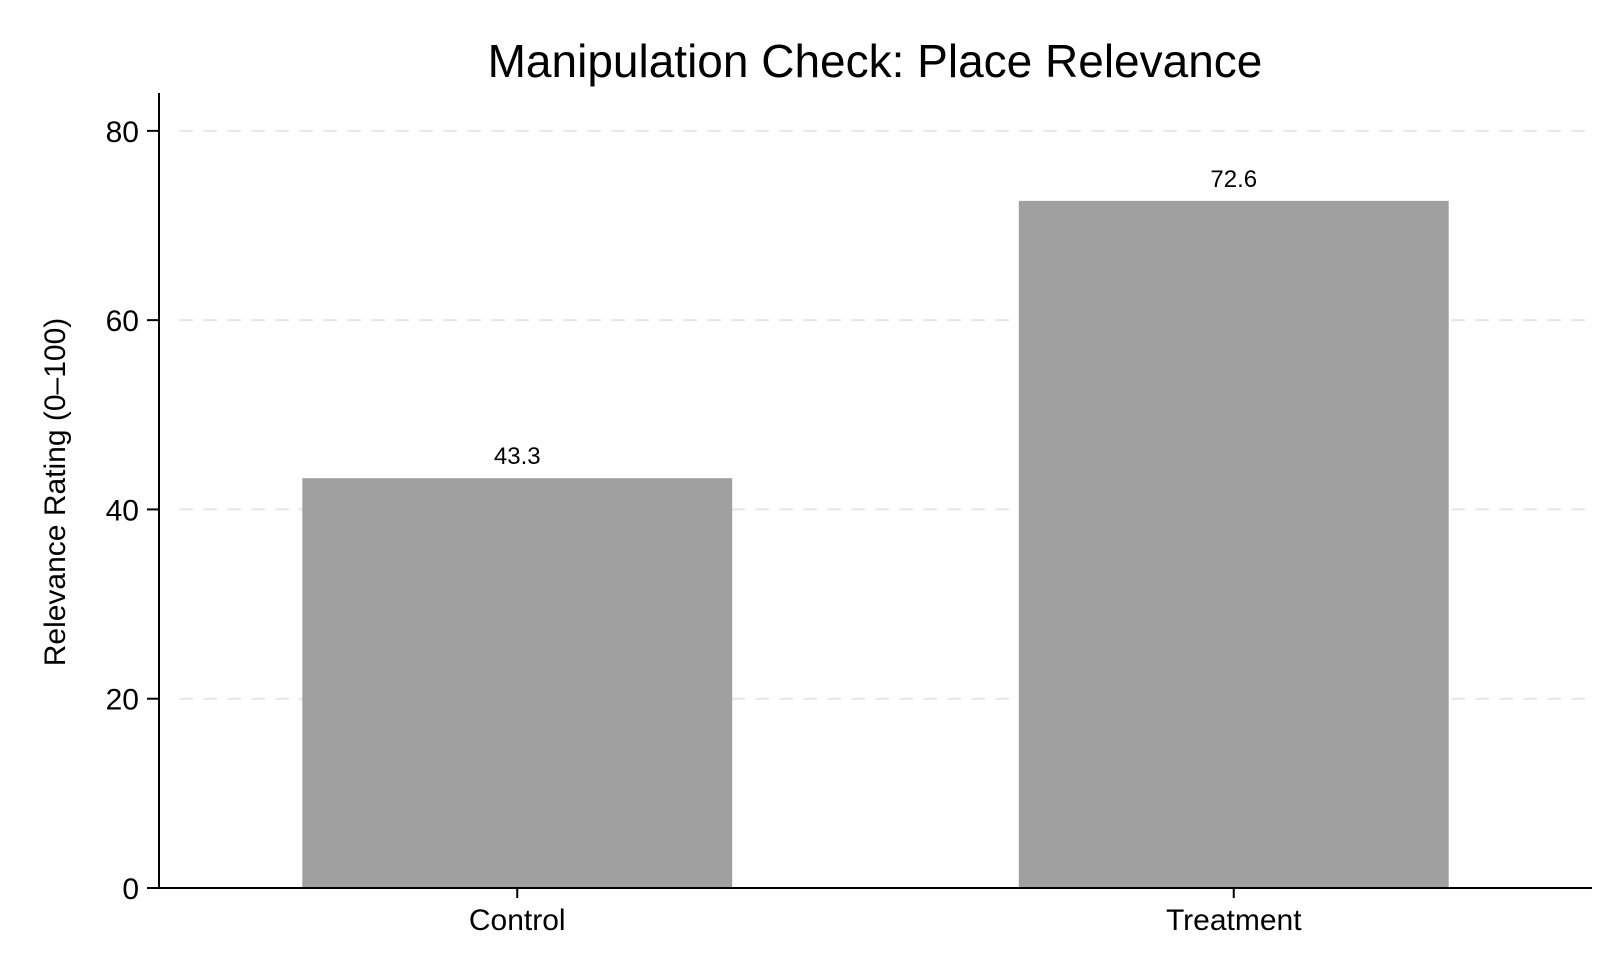 This screenshot has width=1620, height=972. Describe the element at coordinates (122, 321) in the screenshot. I see `y-tick-label: 60` at that location.